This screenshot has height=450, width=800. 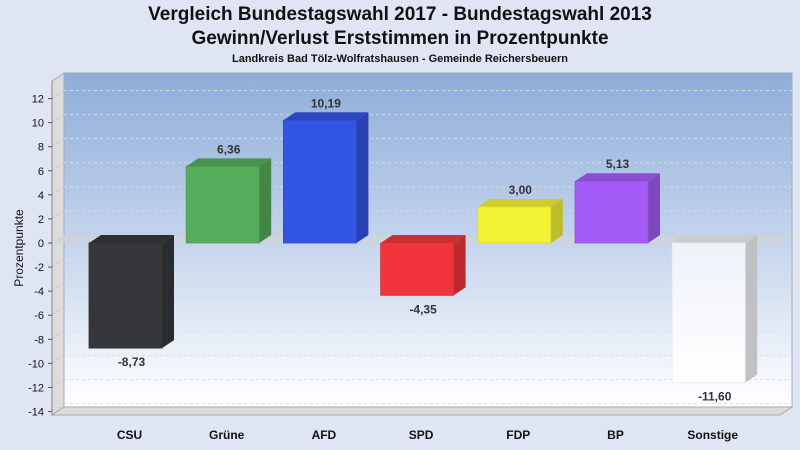 What do you see at coordinates (41, 244) in the screenshot?
I see `y-tick-label: 0` at bounding box center [41, 244].